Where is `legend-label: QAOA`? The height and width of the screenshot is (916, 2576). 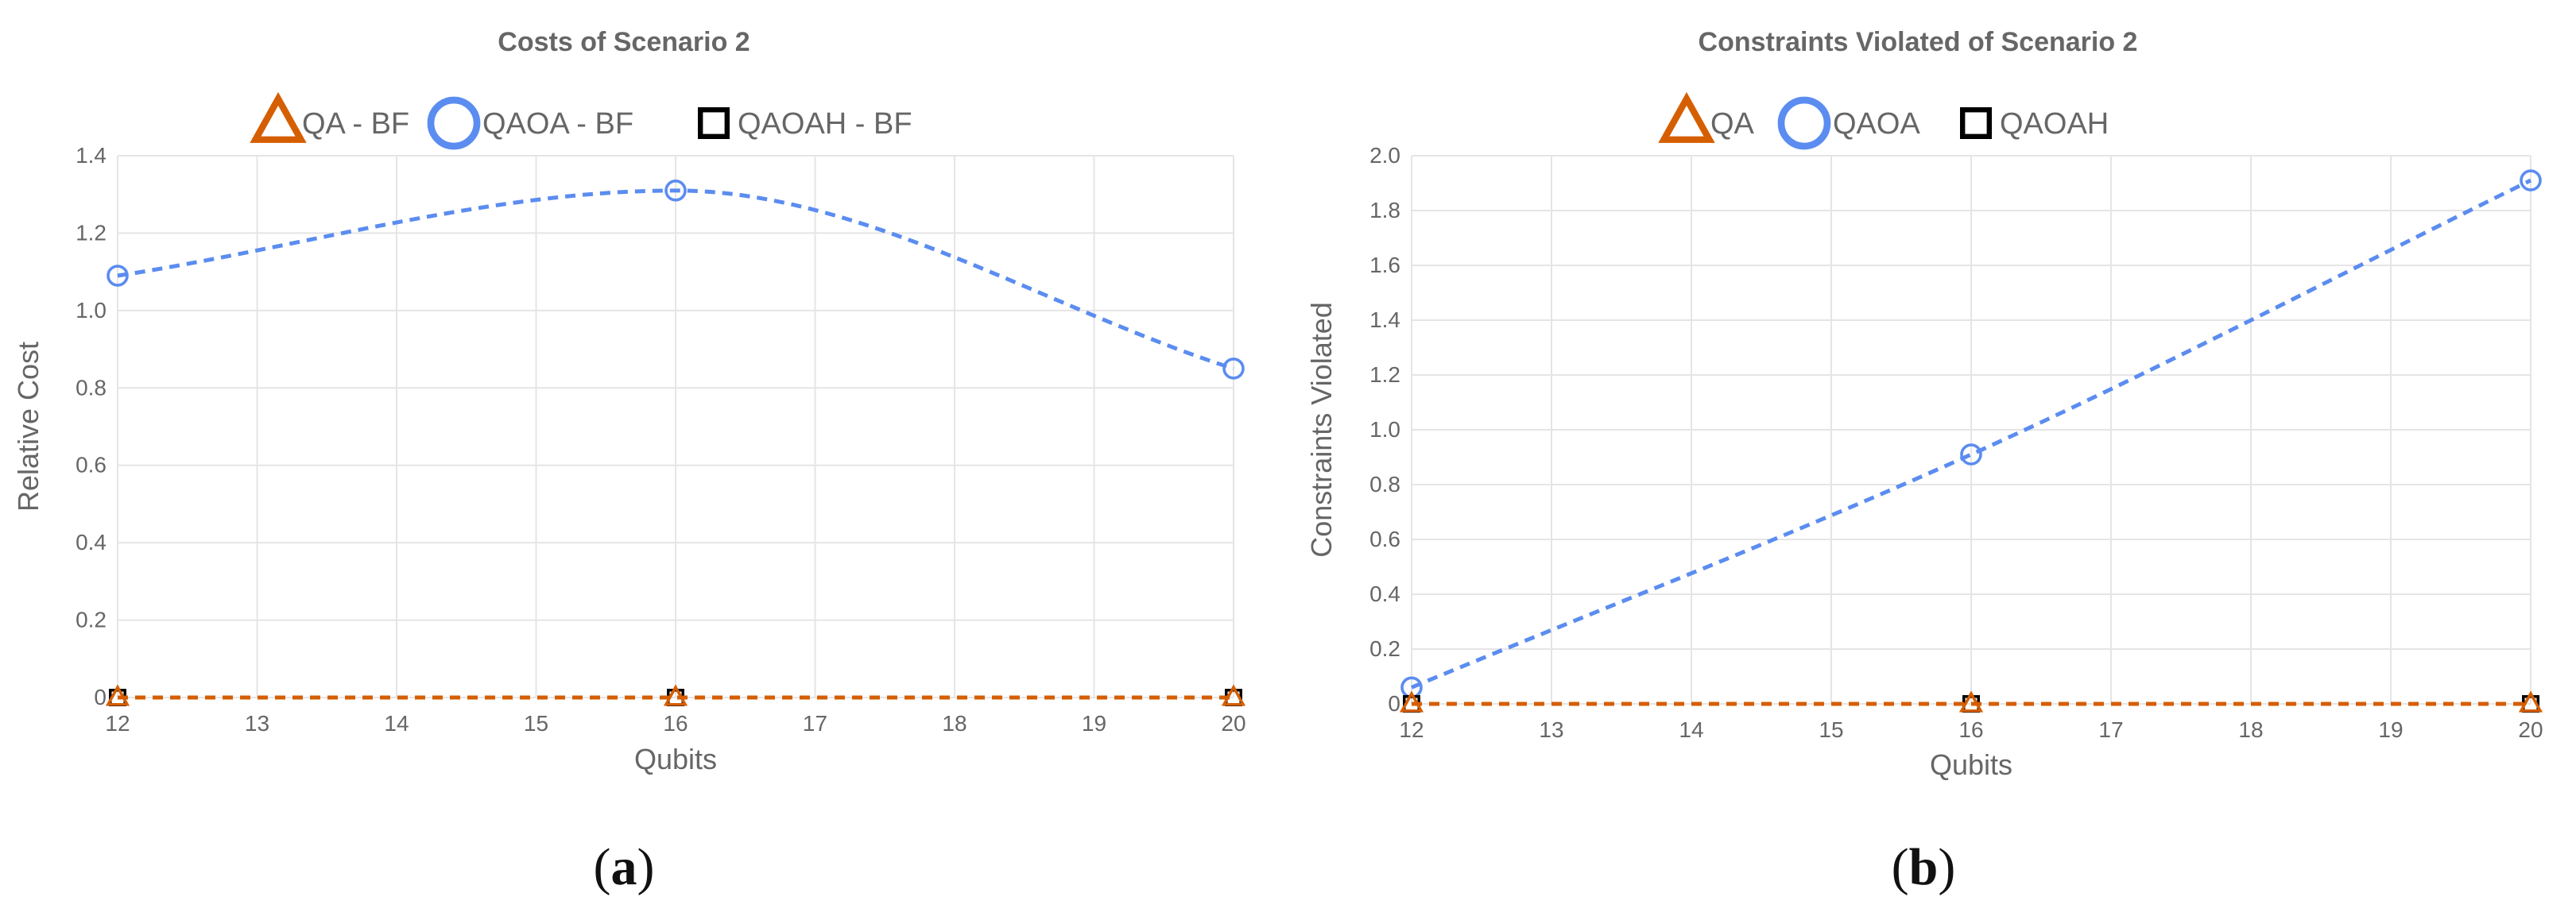 legend-label: QAOA is located at coordinates (1876, 124).